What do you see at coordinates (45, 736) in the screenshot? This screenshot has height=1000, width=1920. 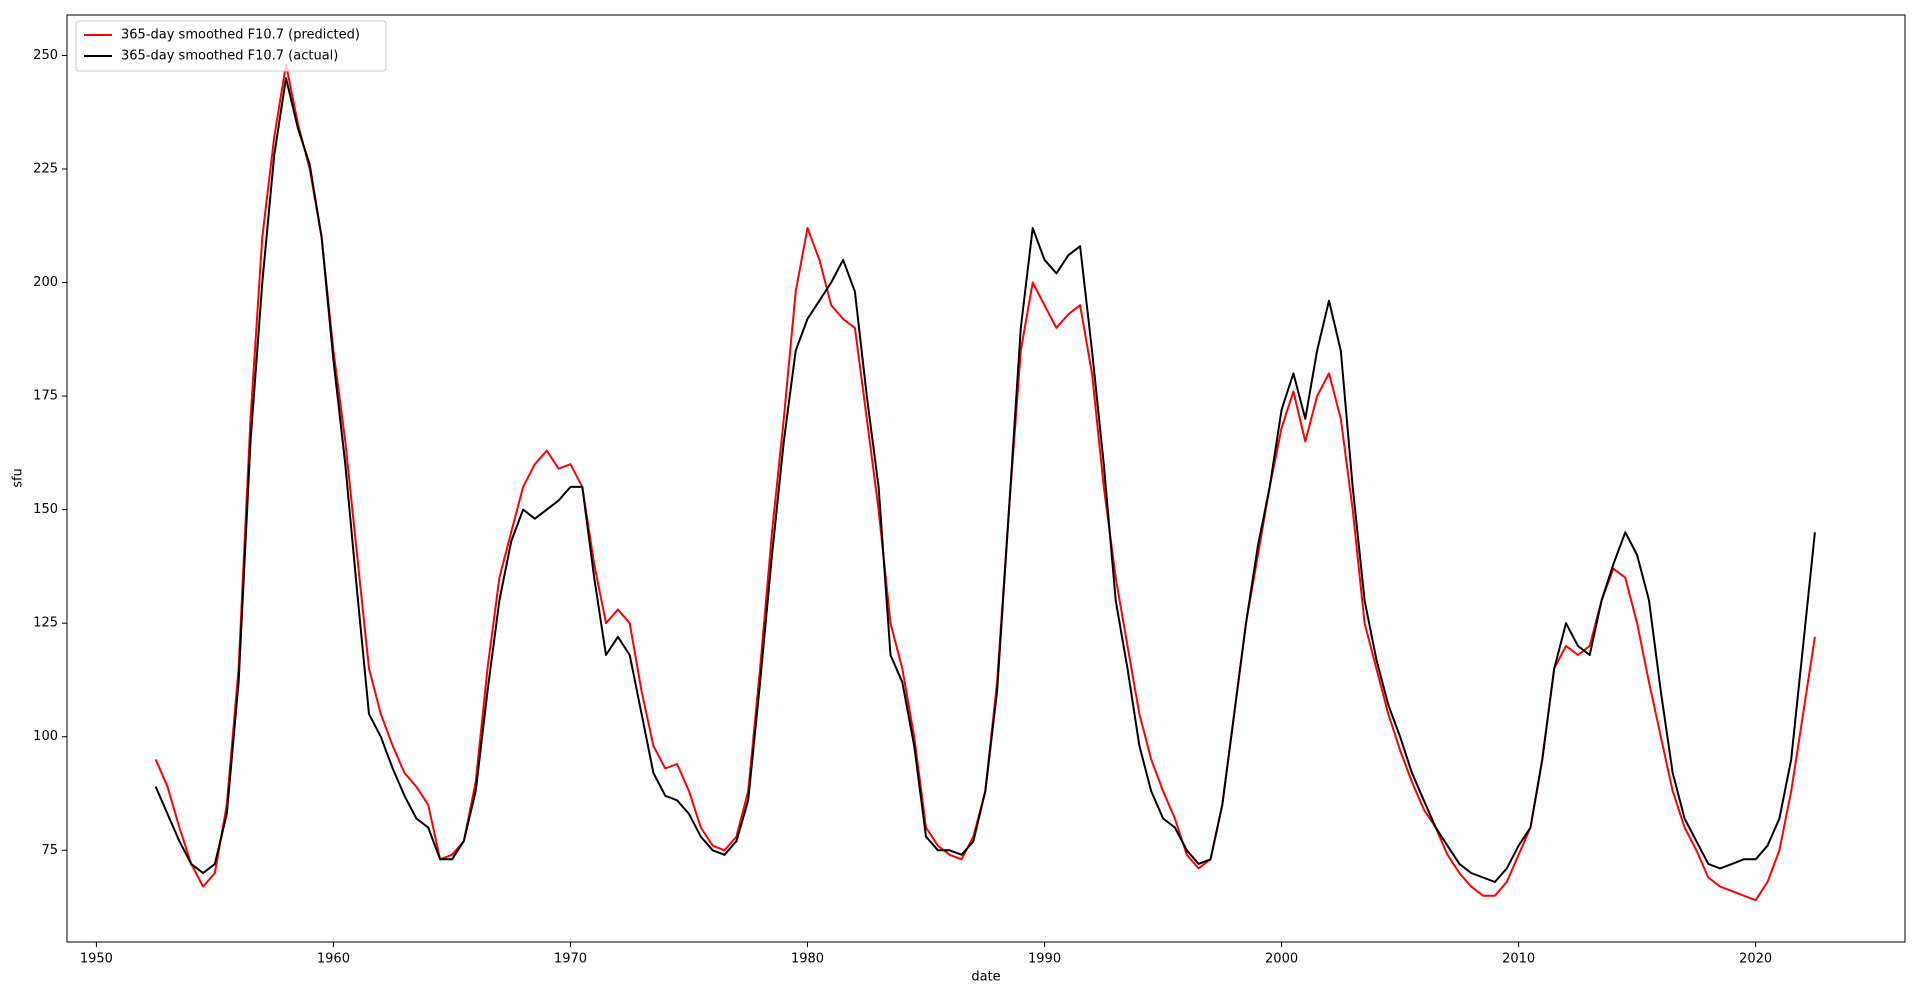 I see `y-tick-label: 100` at bounding box center [45, 736].